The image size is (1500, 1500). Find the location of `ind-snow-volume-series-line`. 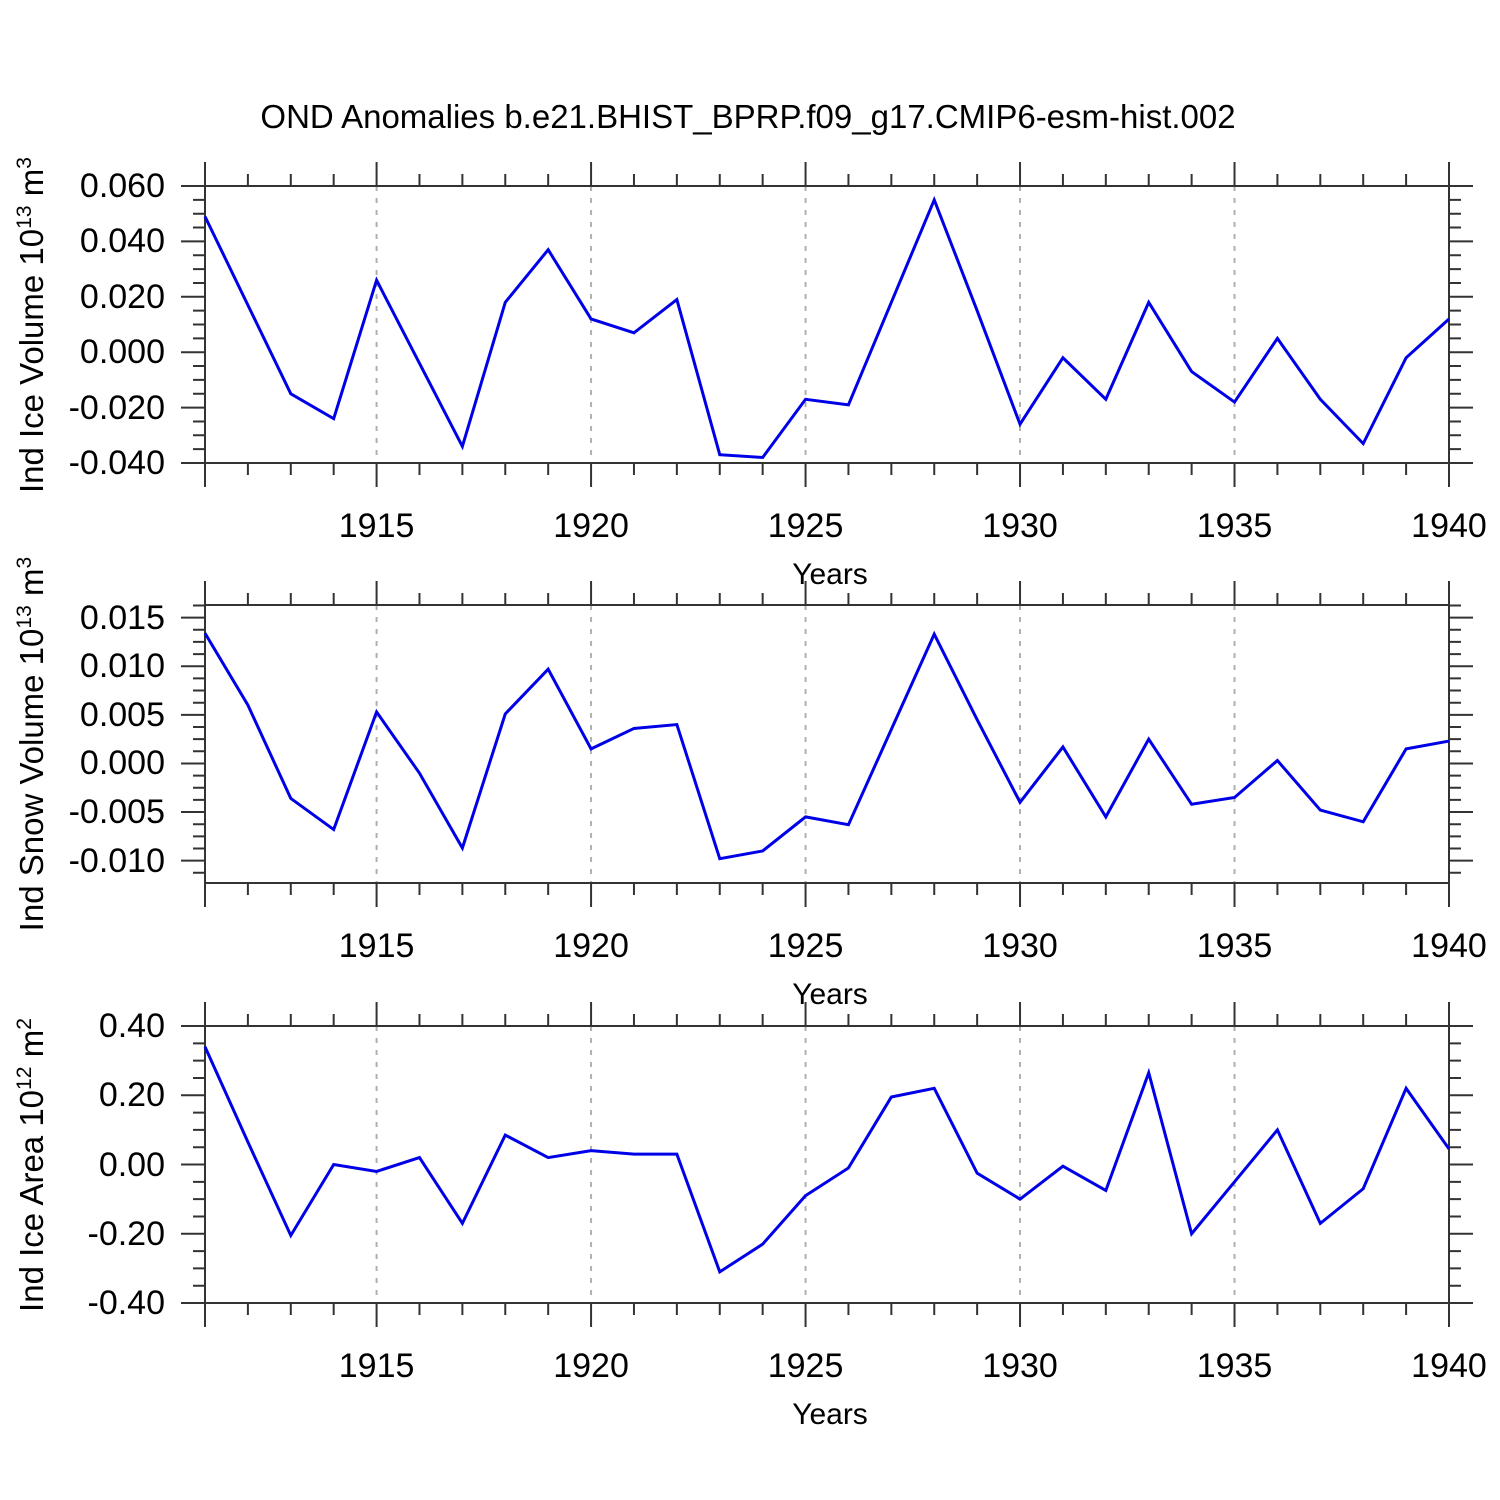

ind-snow-volume-series-line is located at coordinates (826, 745).